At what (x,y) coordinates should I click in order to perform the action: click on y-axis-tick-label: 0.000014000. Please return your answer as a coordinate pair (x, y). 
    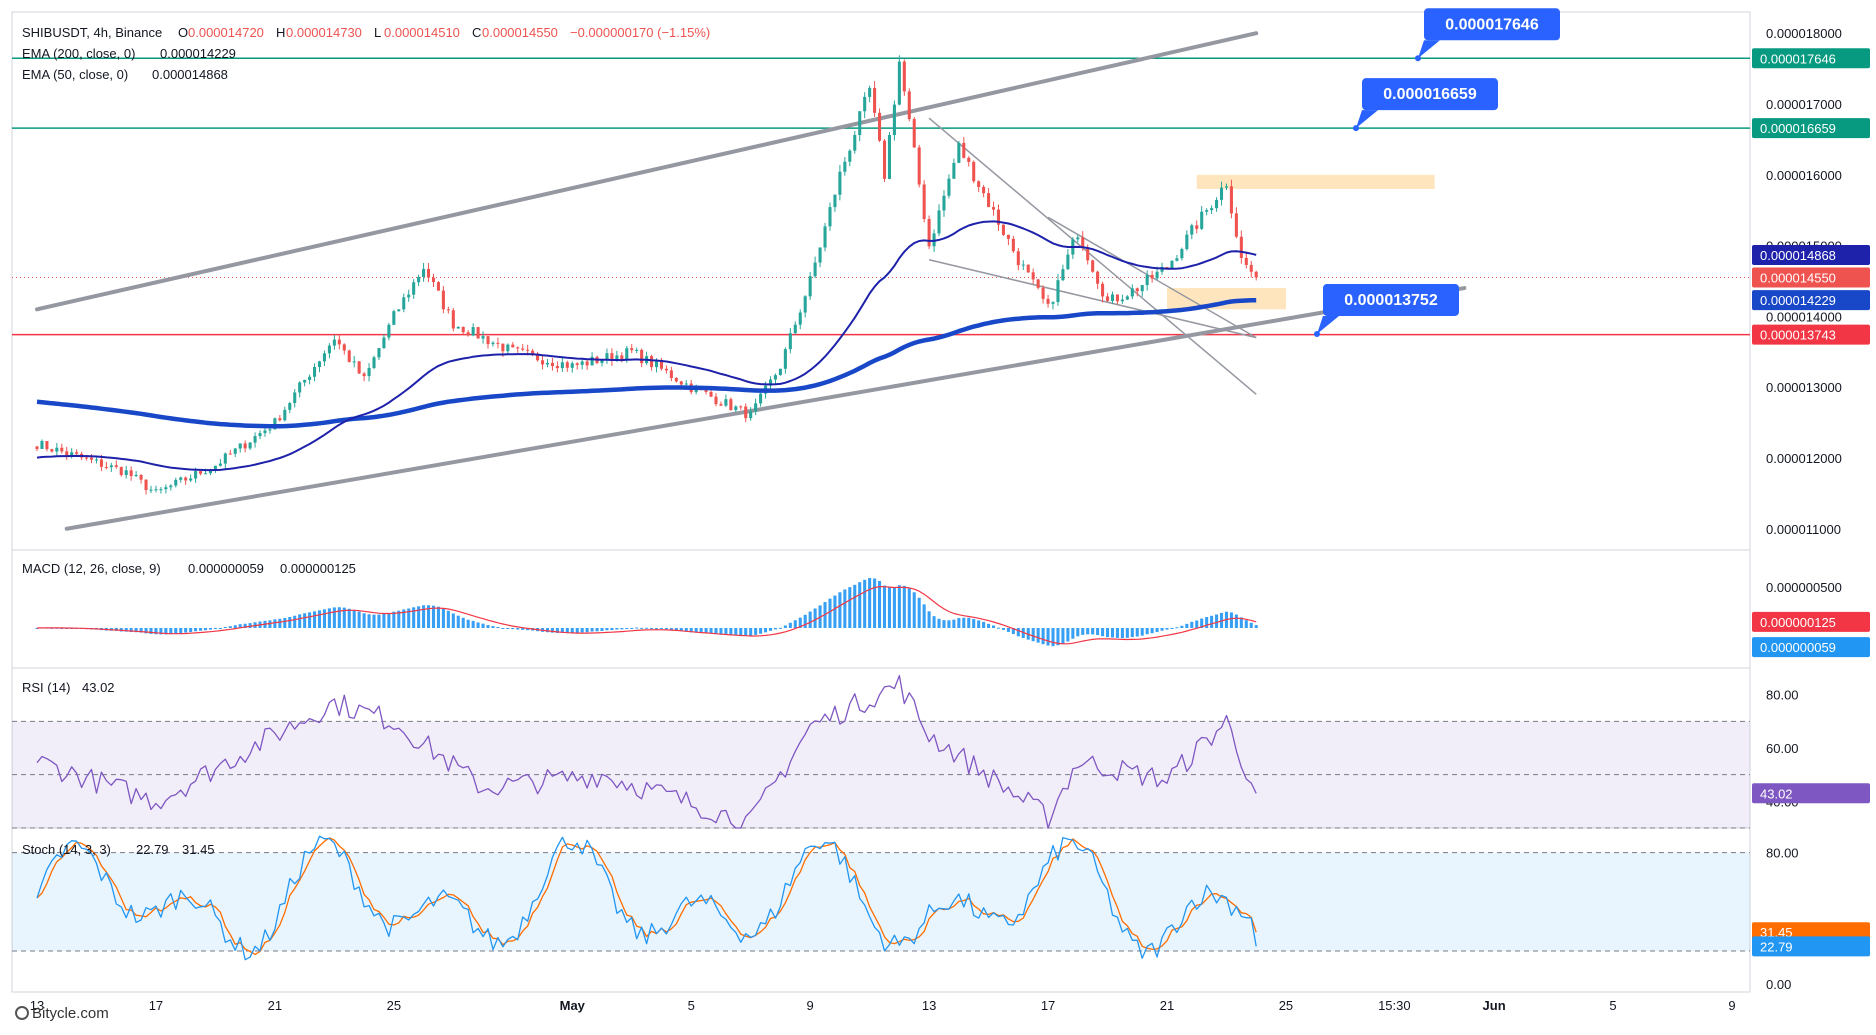
    Looking at the image, I should click on (1804, 316).